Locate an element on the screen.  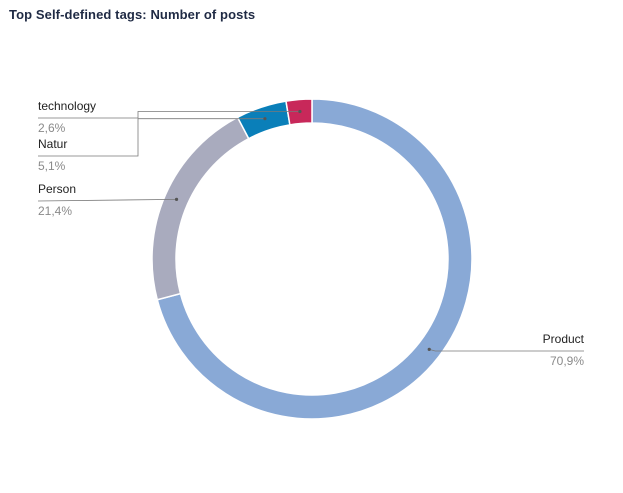
slice-person is located at coordinates (200, 208).